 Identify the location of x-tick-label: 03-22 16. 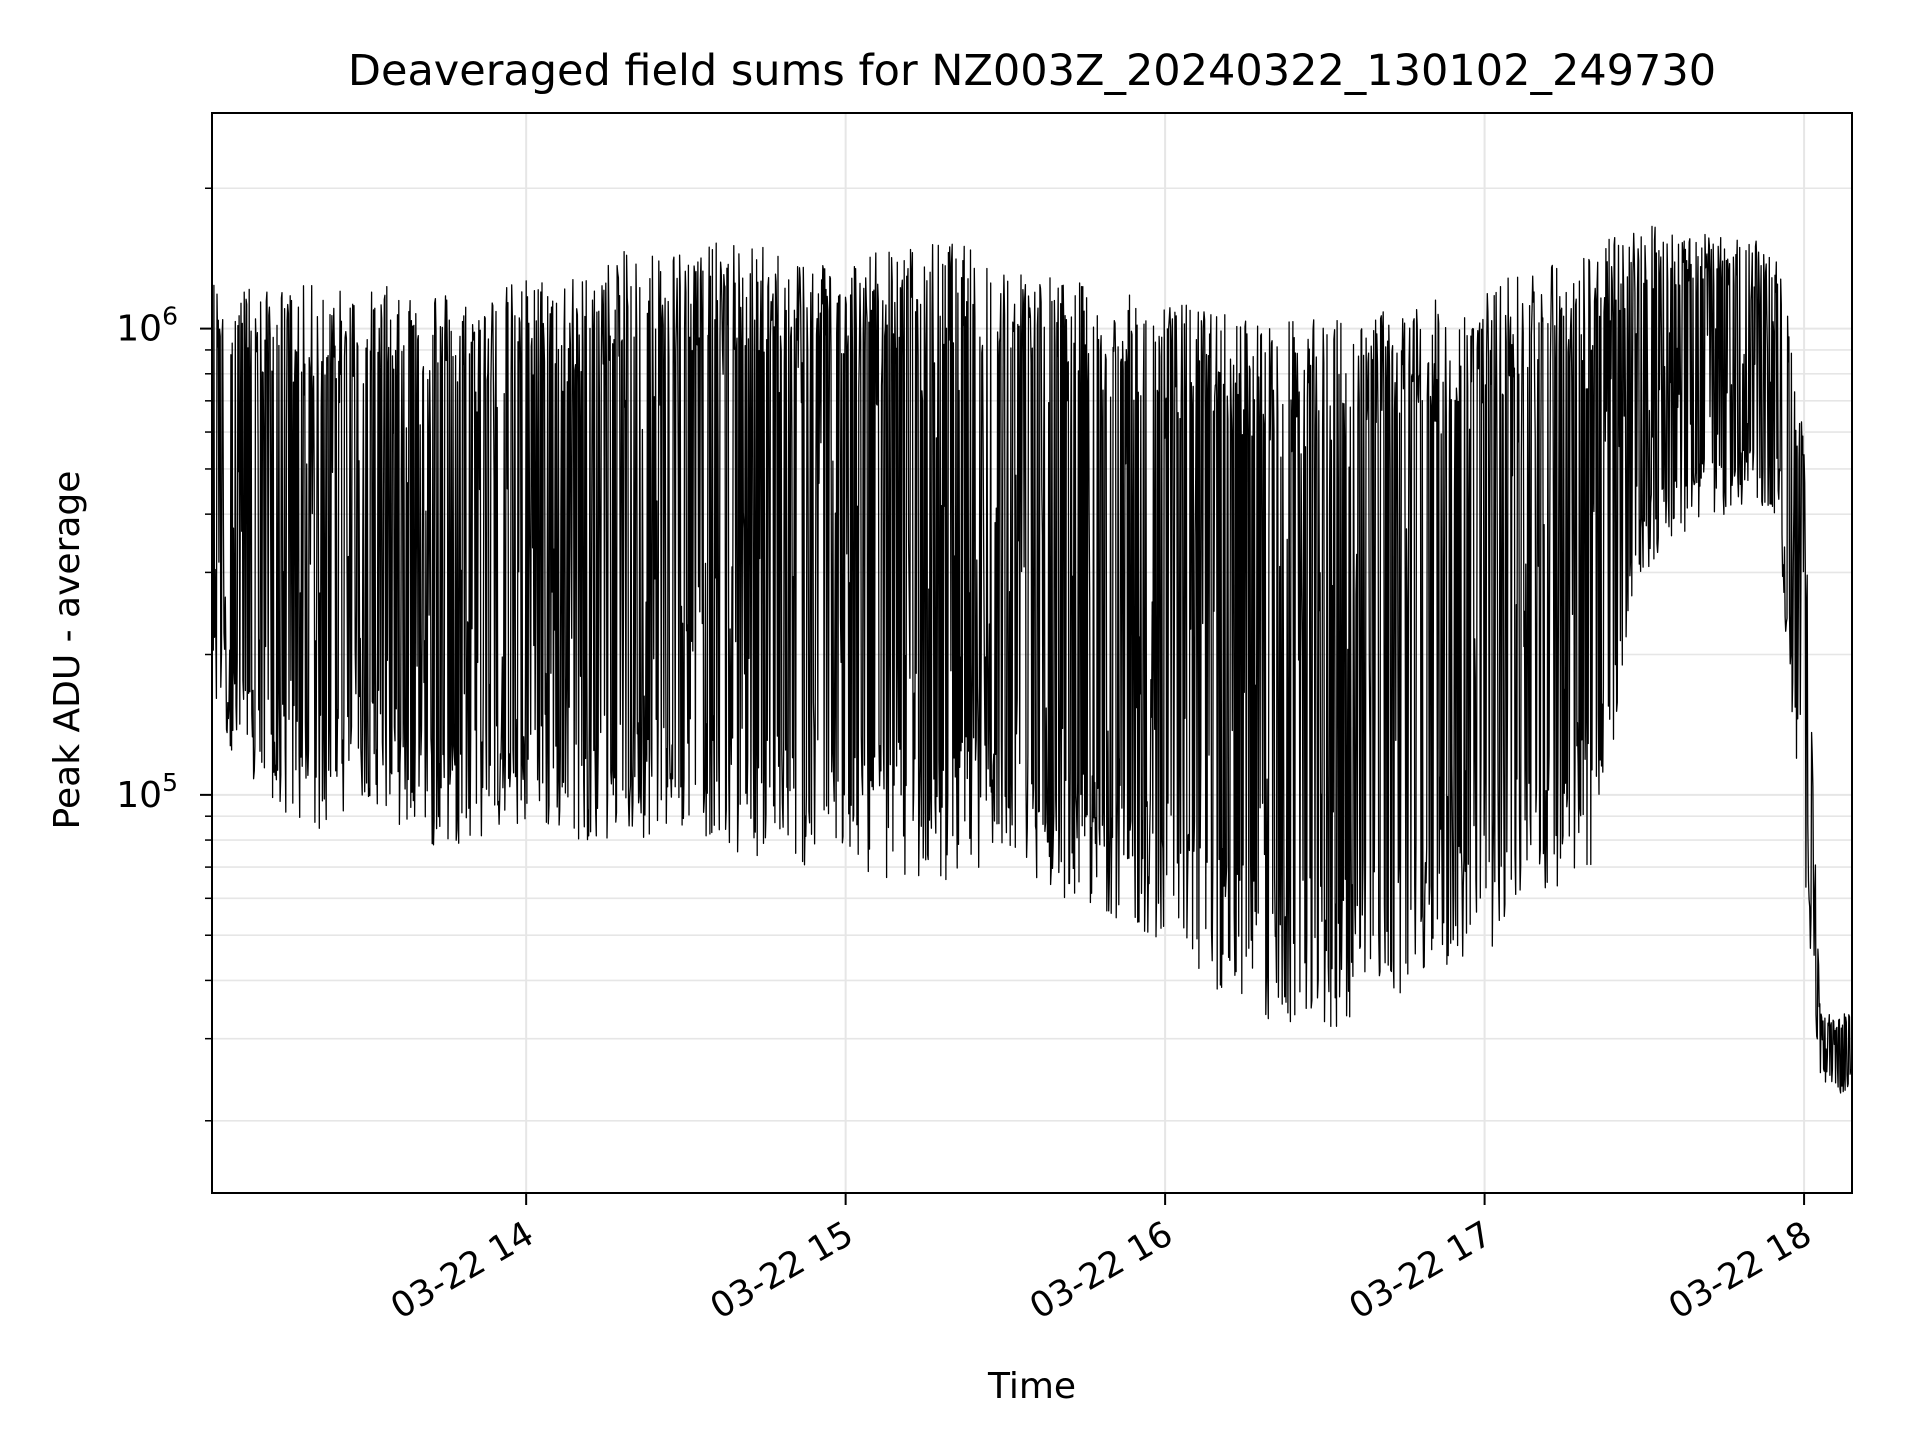
(1101, 1270).